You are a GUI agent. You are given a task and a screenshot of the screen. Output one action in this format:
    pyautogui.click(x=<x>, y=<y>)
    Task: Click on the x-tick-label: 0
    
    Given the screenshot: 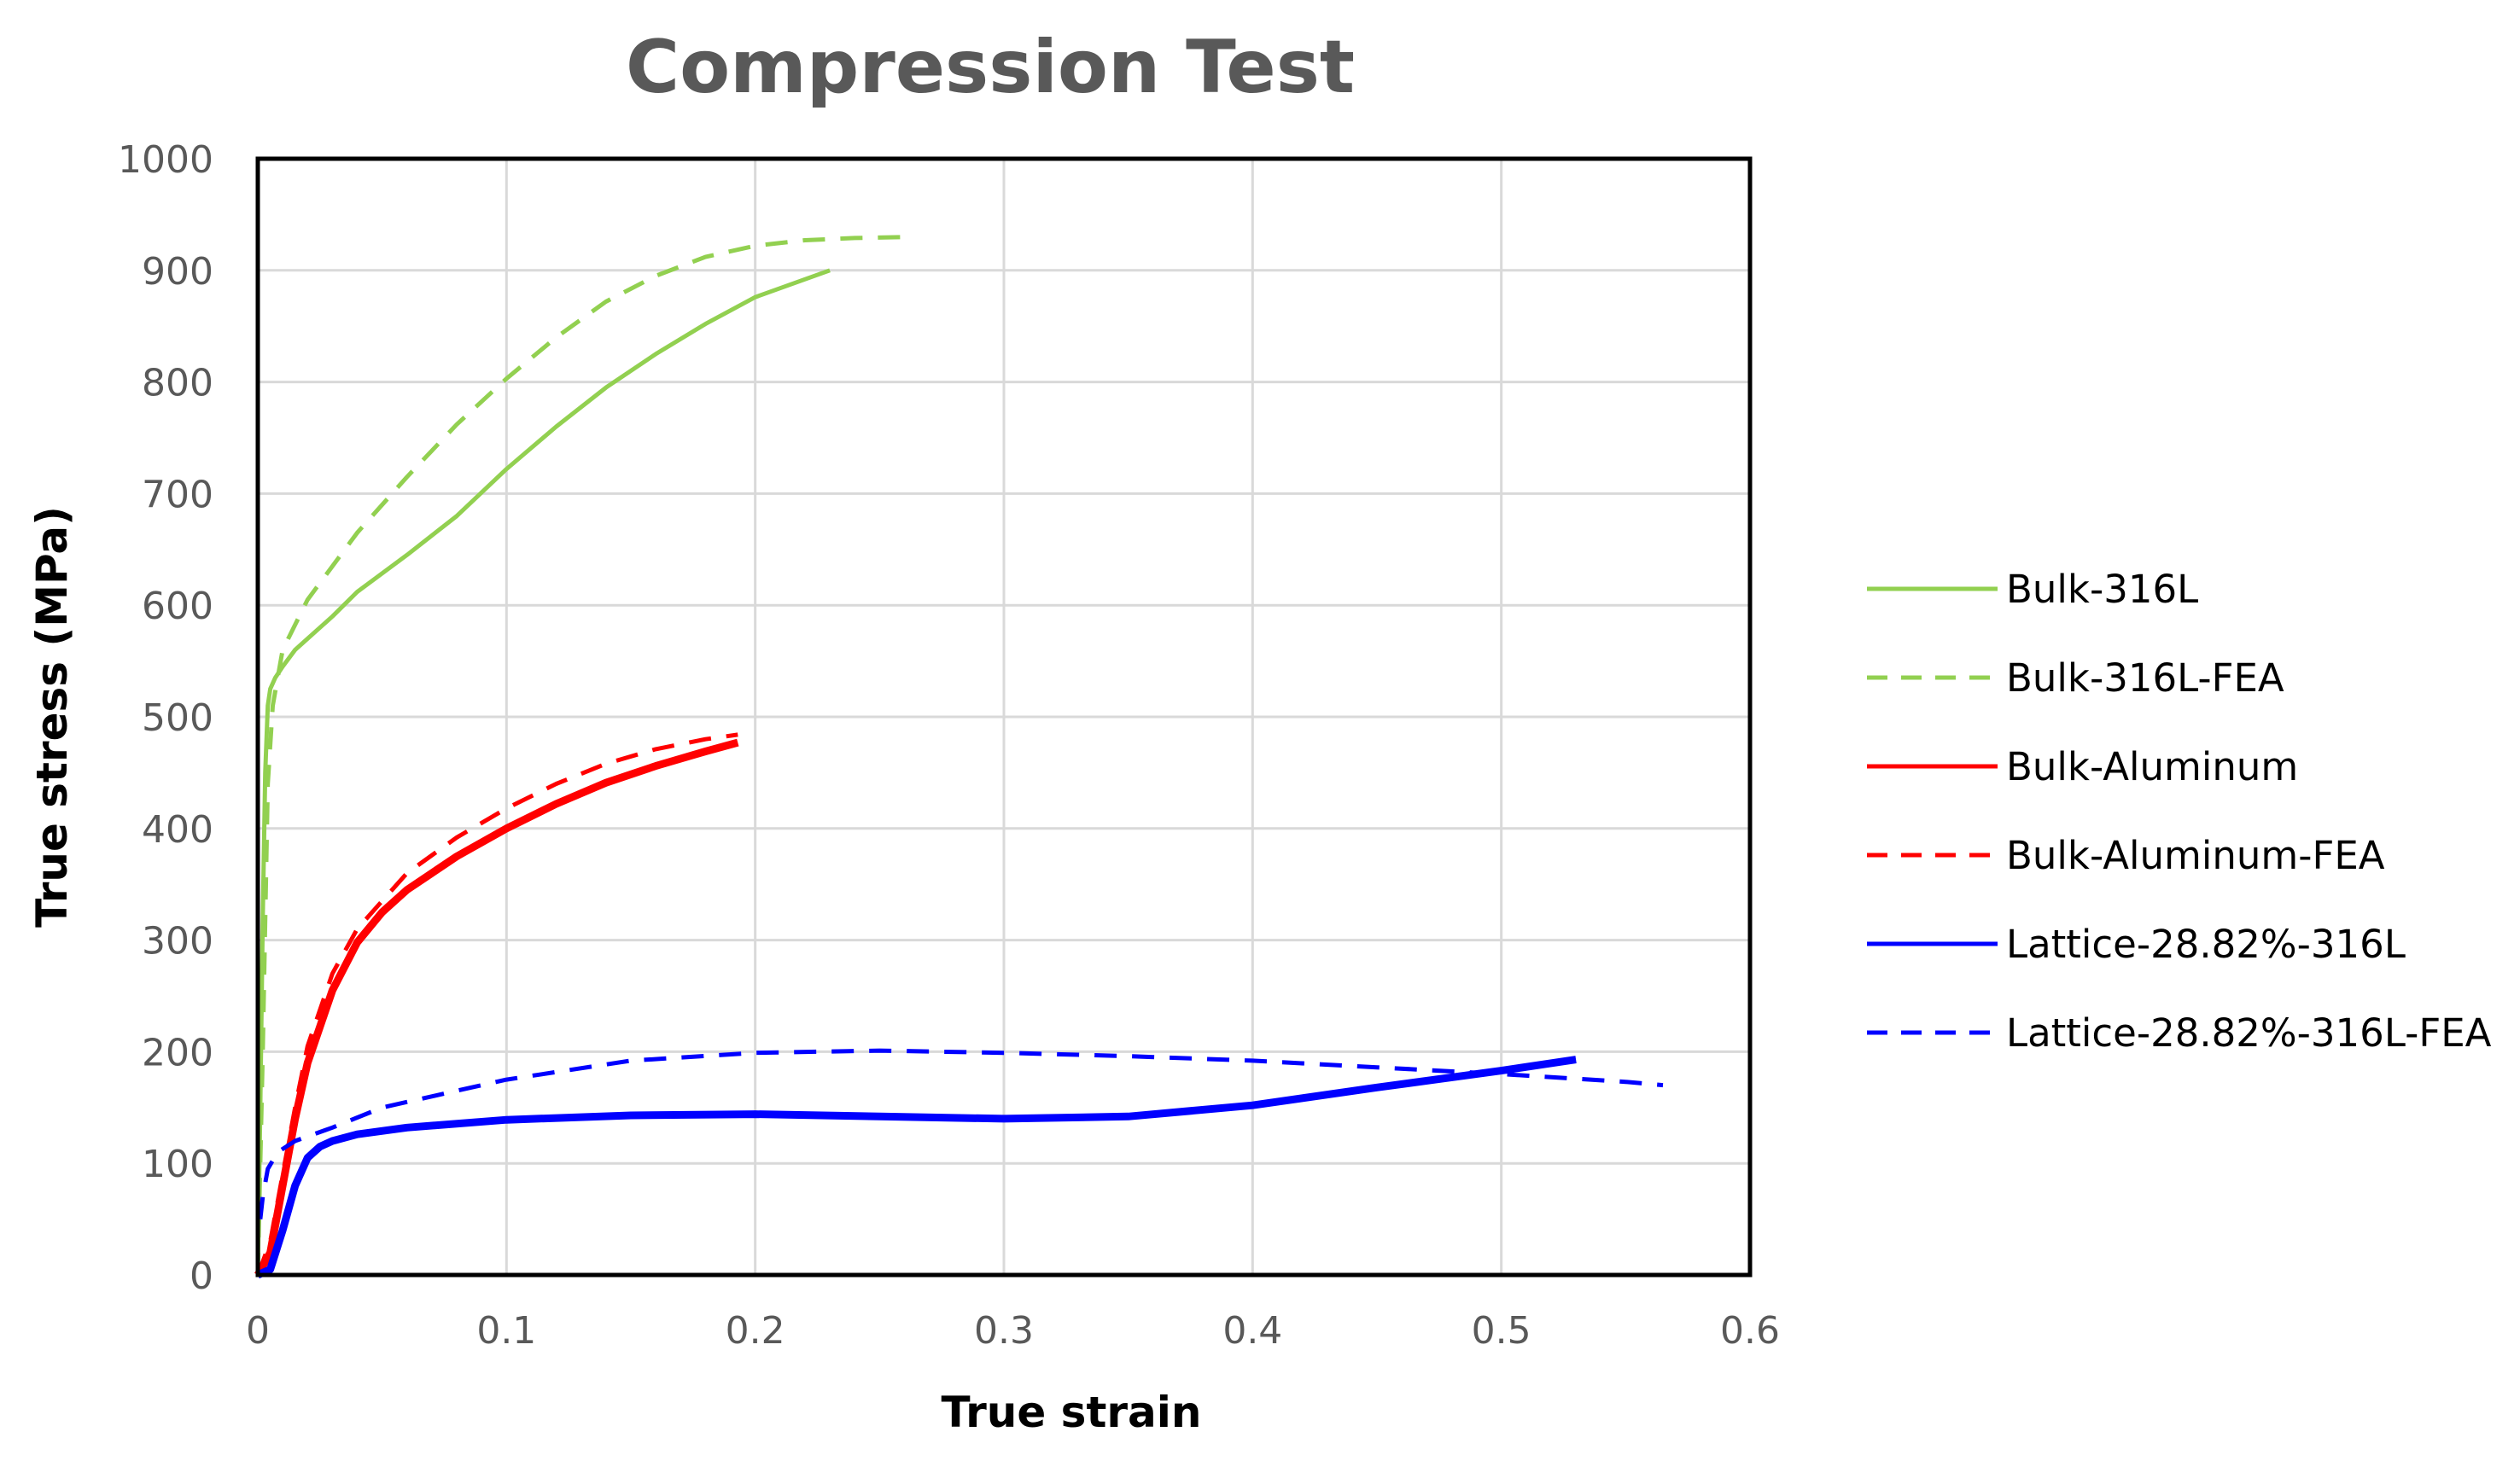 What is the action you would take?
    pyautogui.click(x=258, y=1331)
    